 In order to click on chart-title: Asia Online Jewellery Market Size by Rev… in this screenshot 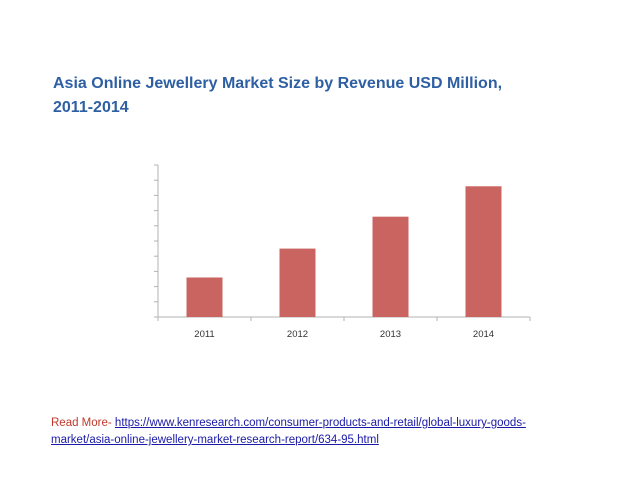, I will do `click(323, 96)`.